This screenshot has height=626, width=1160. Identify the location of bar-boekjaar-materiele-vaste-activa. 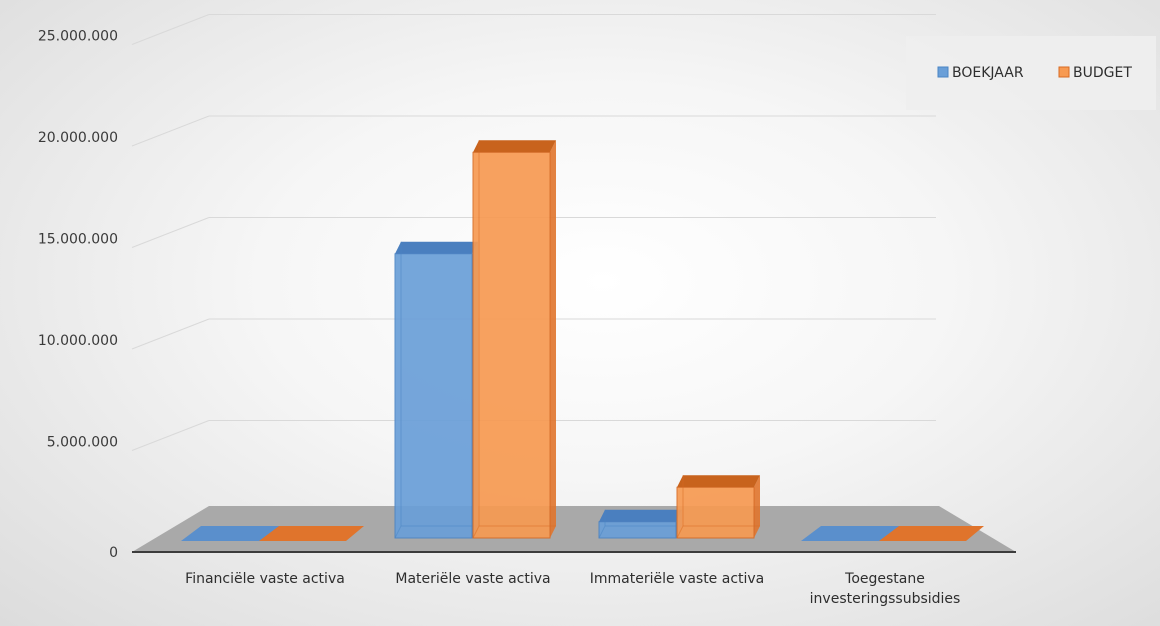
(436, 390).